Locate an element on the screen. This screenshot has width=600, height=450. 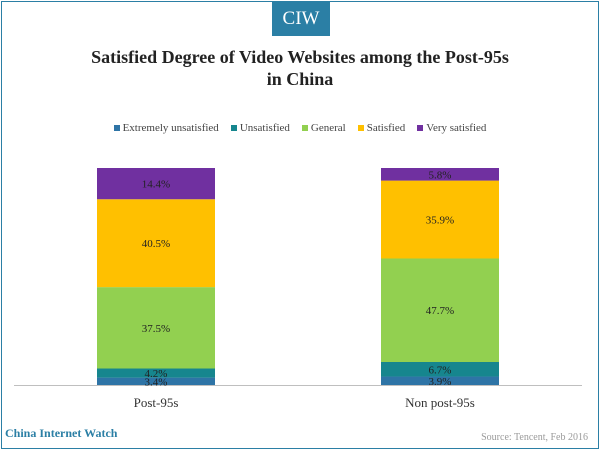
ciw-logo: CIW is located at coordinates (301, 19).